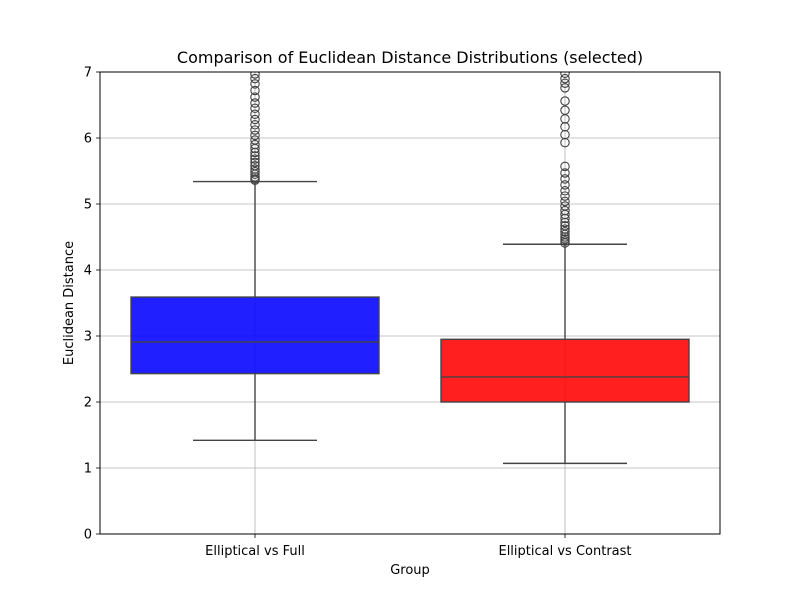 The width and height of the screenshot is (800, 600). What do you see at coordinates (92, 304) in the screenshot?
I see `y-axis-ticks: 0 1 2 3 4 5 6 7` at bounding box center [92, 304].